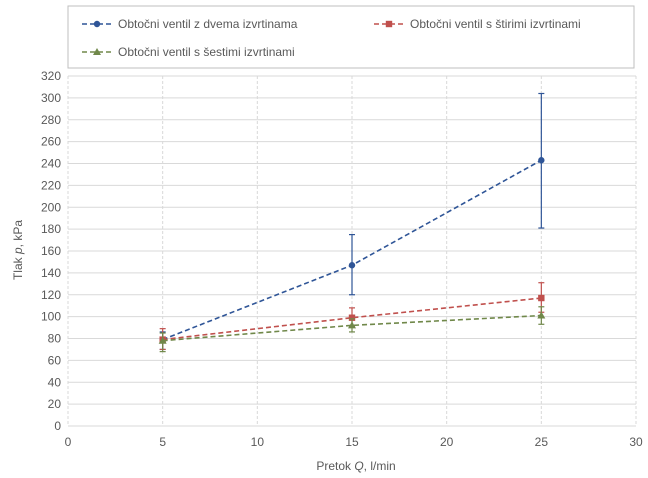 This screenshot has height=478, width=648. I want to click on y-tick-label: 240, so click(51, 164).